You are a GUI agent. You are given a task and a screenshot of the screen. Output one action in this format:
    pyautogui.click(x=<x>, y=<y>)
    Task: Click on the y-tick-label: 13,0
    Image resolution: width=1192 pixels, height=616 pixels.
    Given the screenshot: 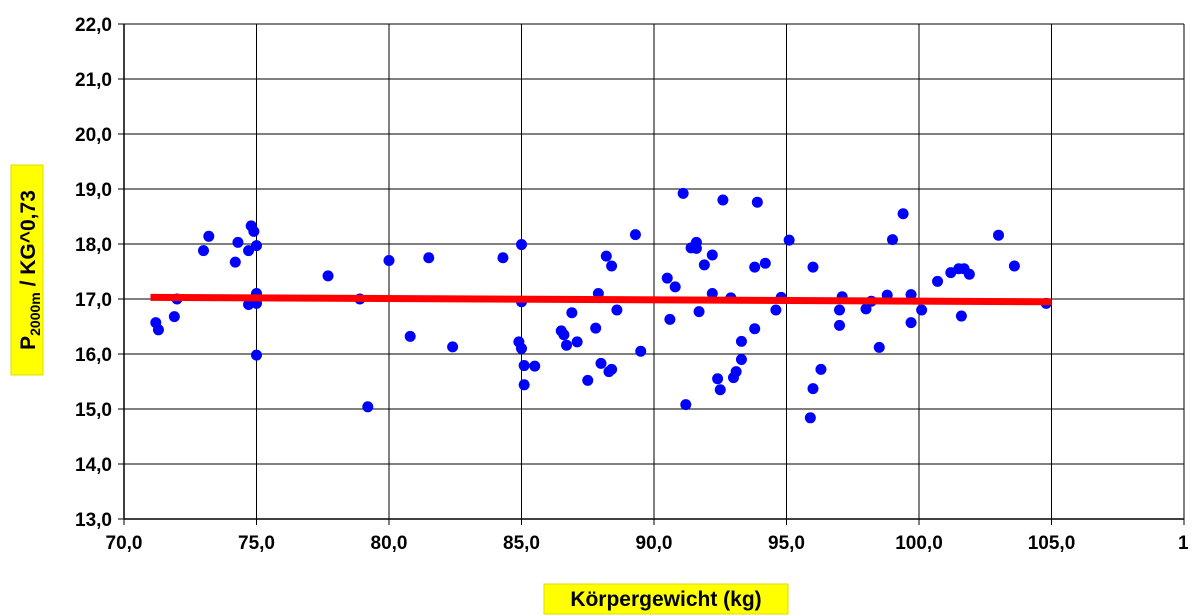 What is the action you would take?
    pyautogui.click(x=93, y=520)
    